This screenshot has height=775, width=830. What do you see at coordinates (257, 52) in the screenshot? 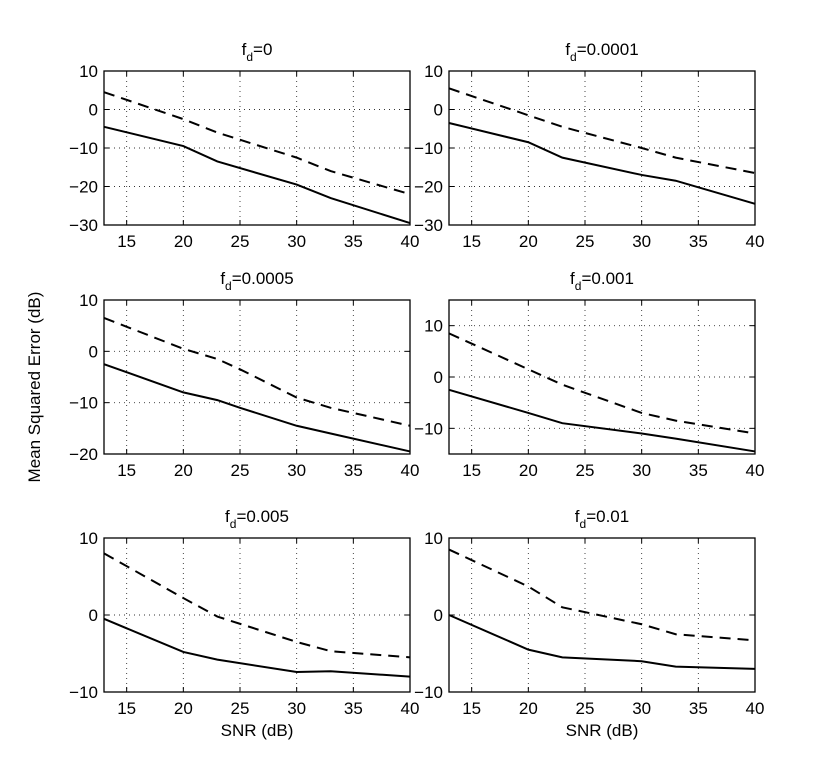
I see `subplot-title: fd=0` at bounding box center [257, 52].